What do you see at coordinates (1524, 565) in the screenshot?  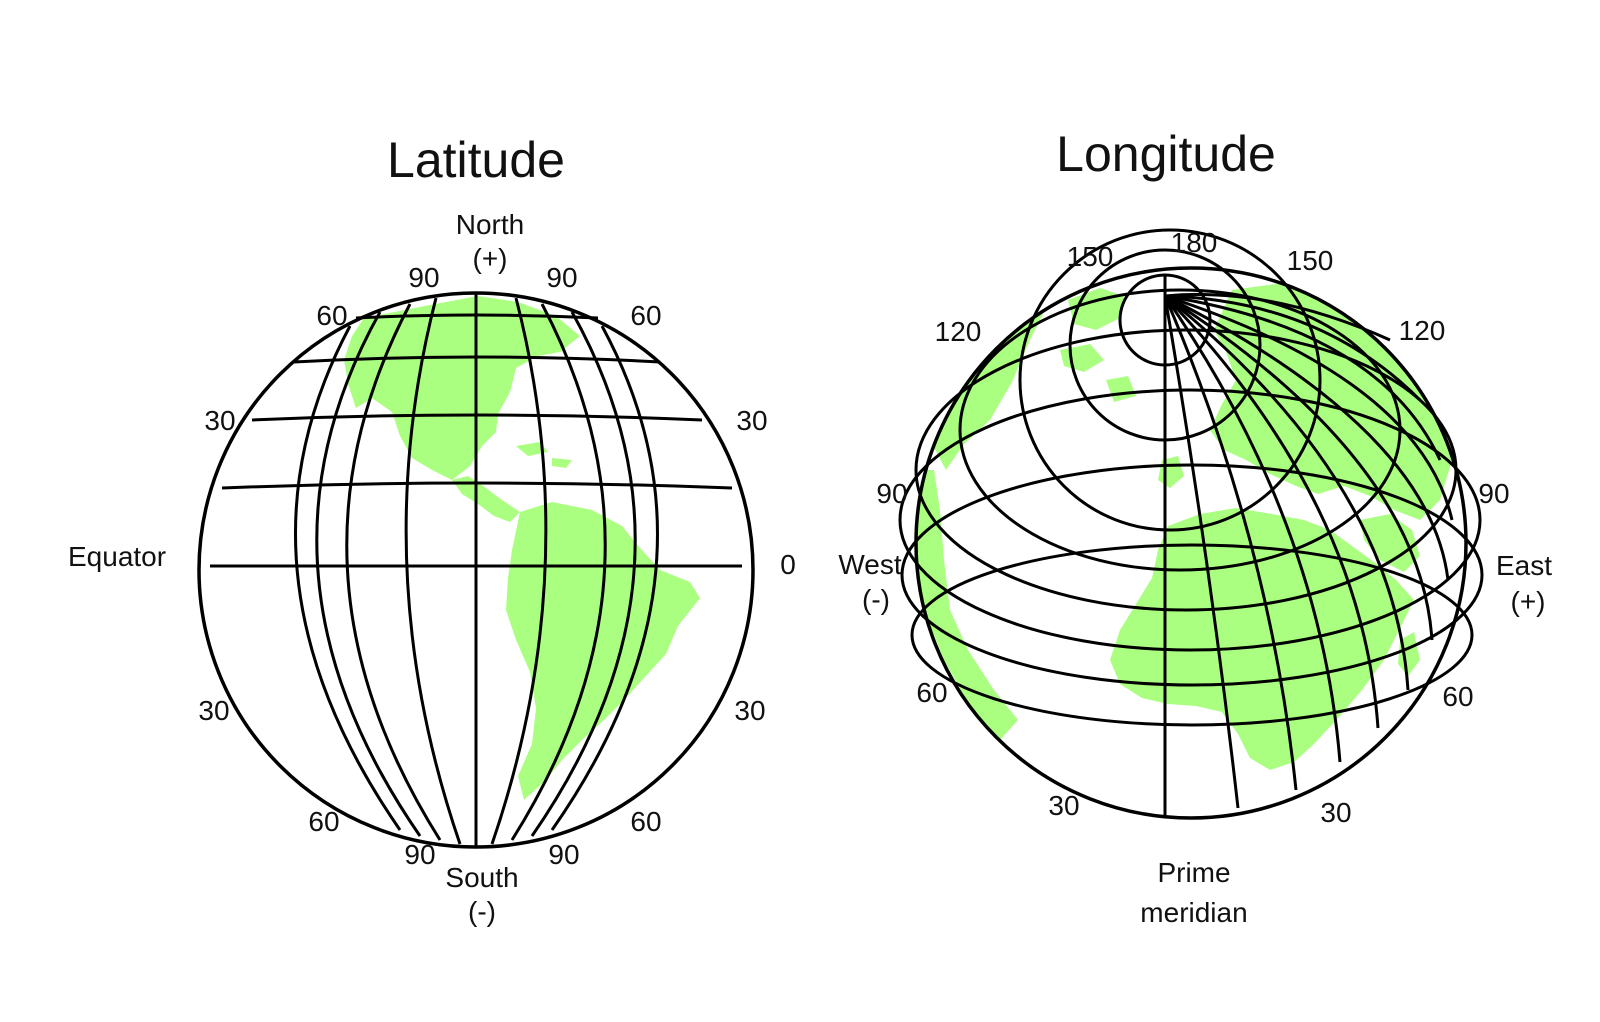 I see `east-label: East` at bounding box center [1524, 565].